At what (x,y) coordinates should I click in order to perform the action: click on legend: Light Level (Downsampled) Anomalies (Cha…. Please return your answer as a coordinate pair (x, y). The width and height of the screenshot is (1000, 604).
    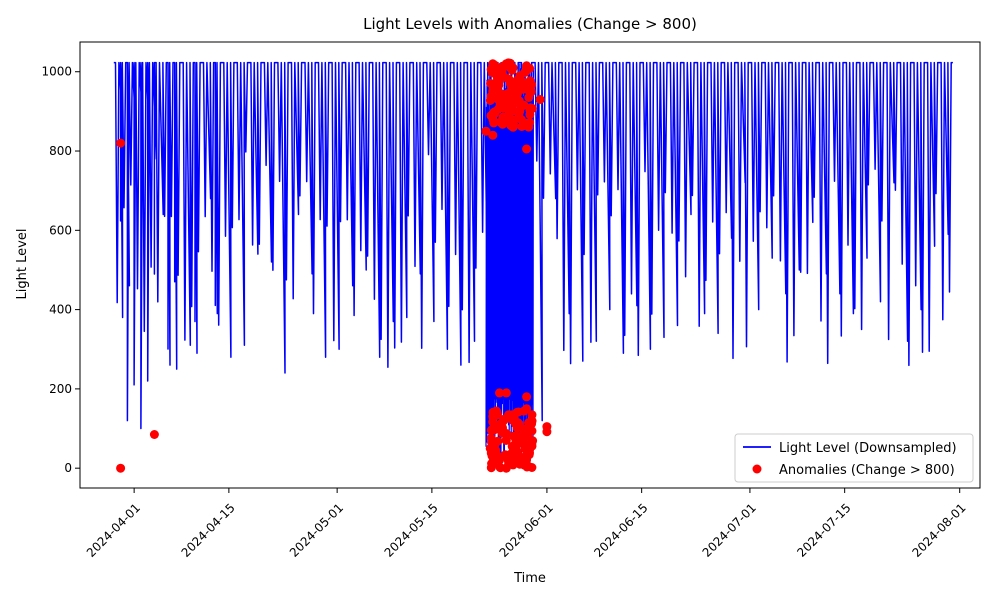
    Looking at the image, I should click on (854, 458).